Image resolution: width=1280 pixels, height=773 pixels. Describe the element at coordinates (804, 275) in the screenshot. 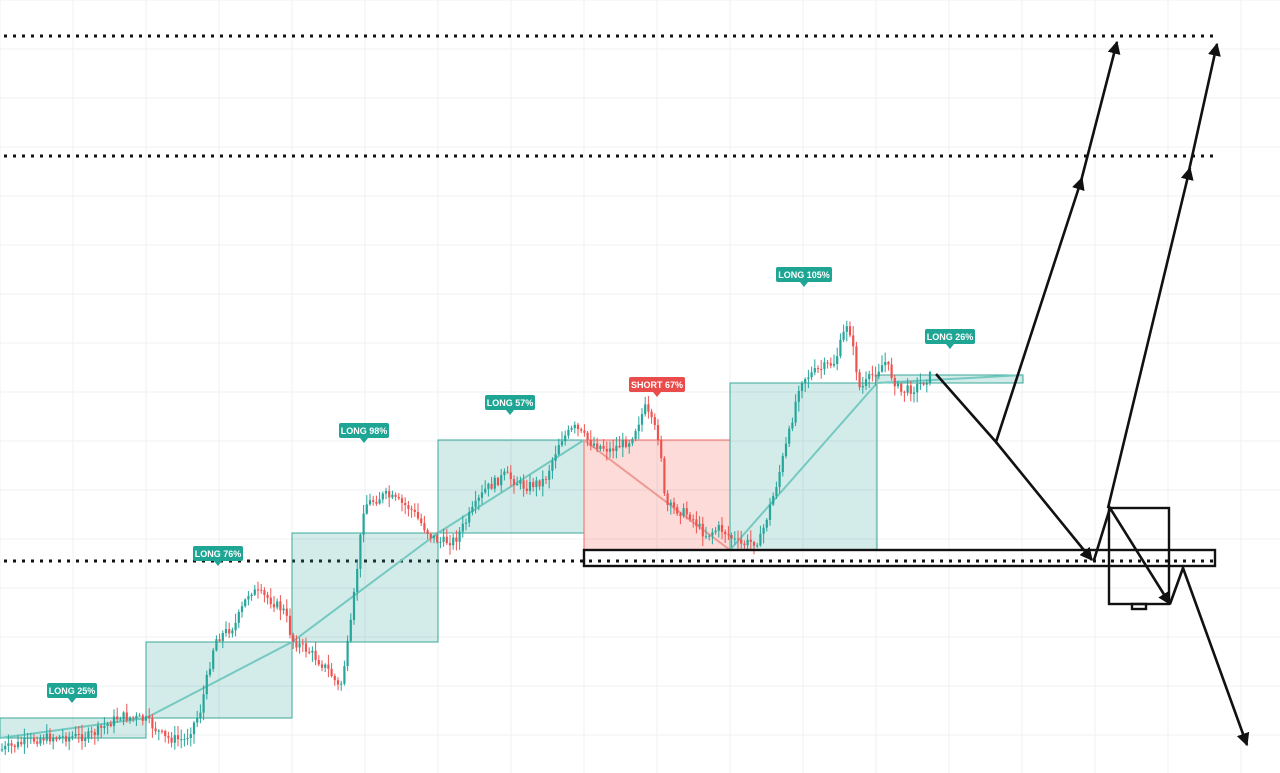

I see `trade-label-text: LONG 105%` at that location.